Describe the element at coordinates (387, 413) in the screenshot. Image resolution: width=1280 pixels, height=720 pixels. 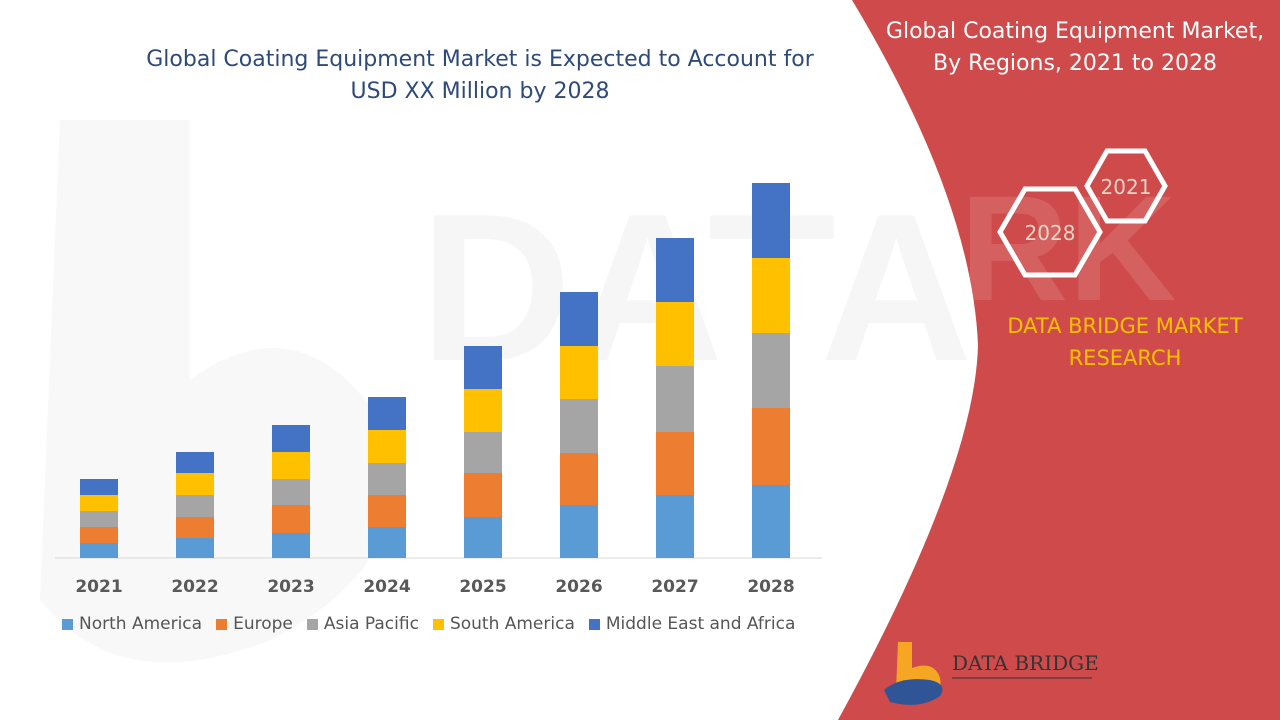
I see `bar-2024-middle-east-and-africa` at that location.